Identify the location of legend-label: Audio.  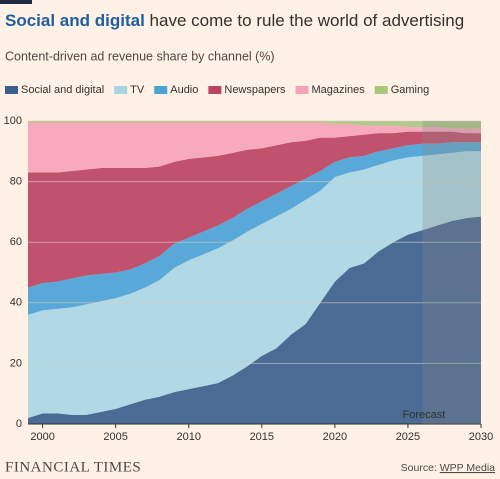
(184, 90).